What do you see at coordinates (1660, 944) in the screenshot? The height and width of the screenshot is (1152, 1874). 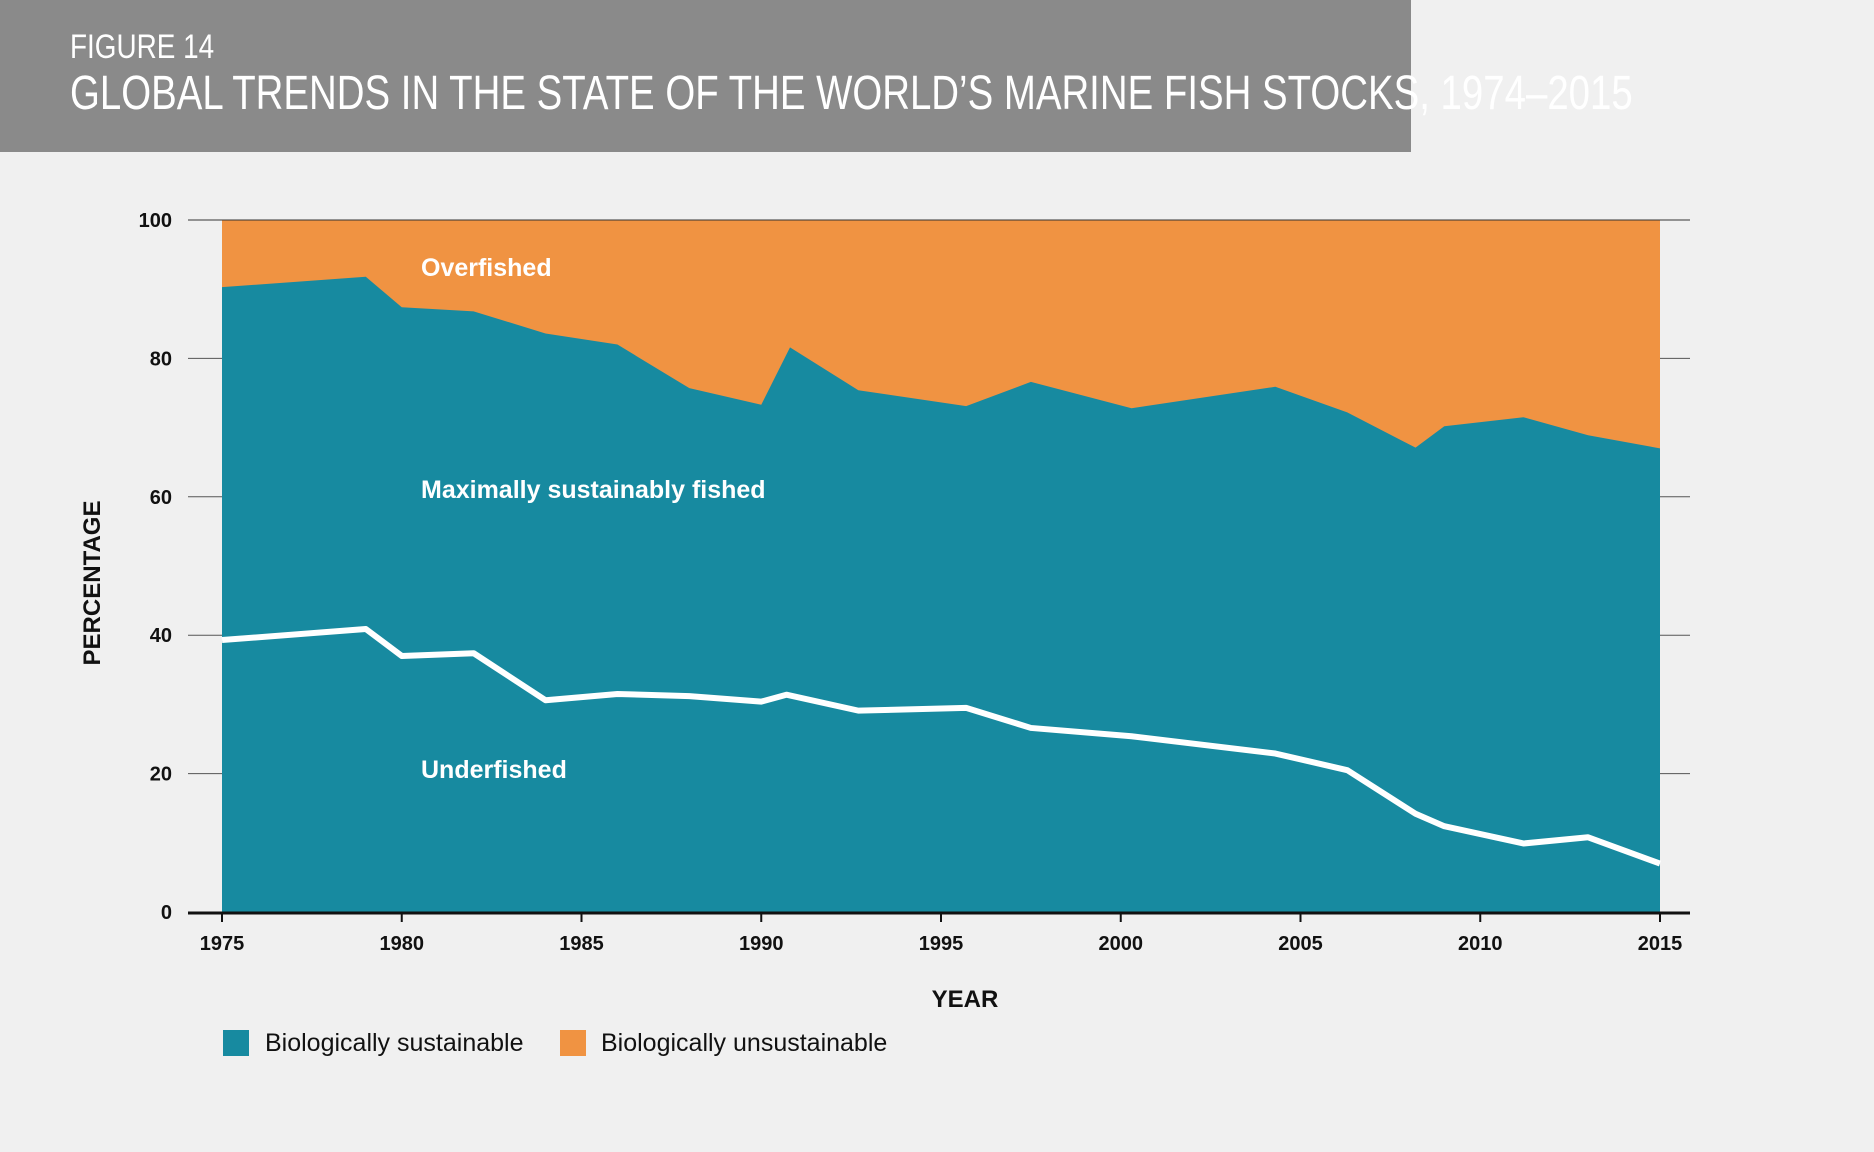 I see `x-tick-label: 2015` at bounding box center [1660, 944].